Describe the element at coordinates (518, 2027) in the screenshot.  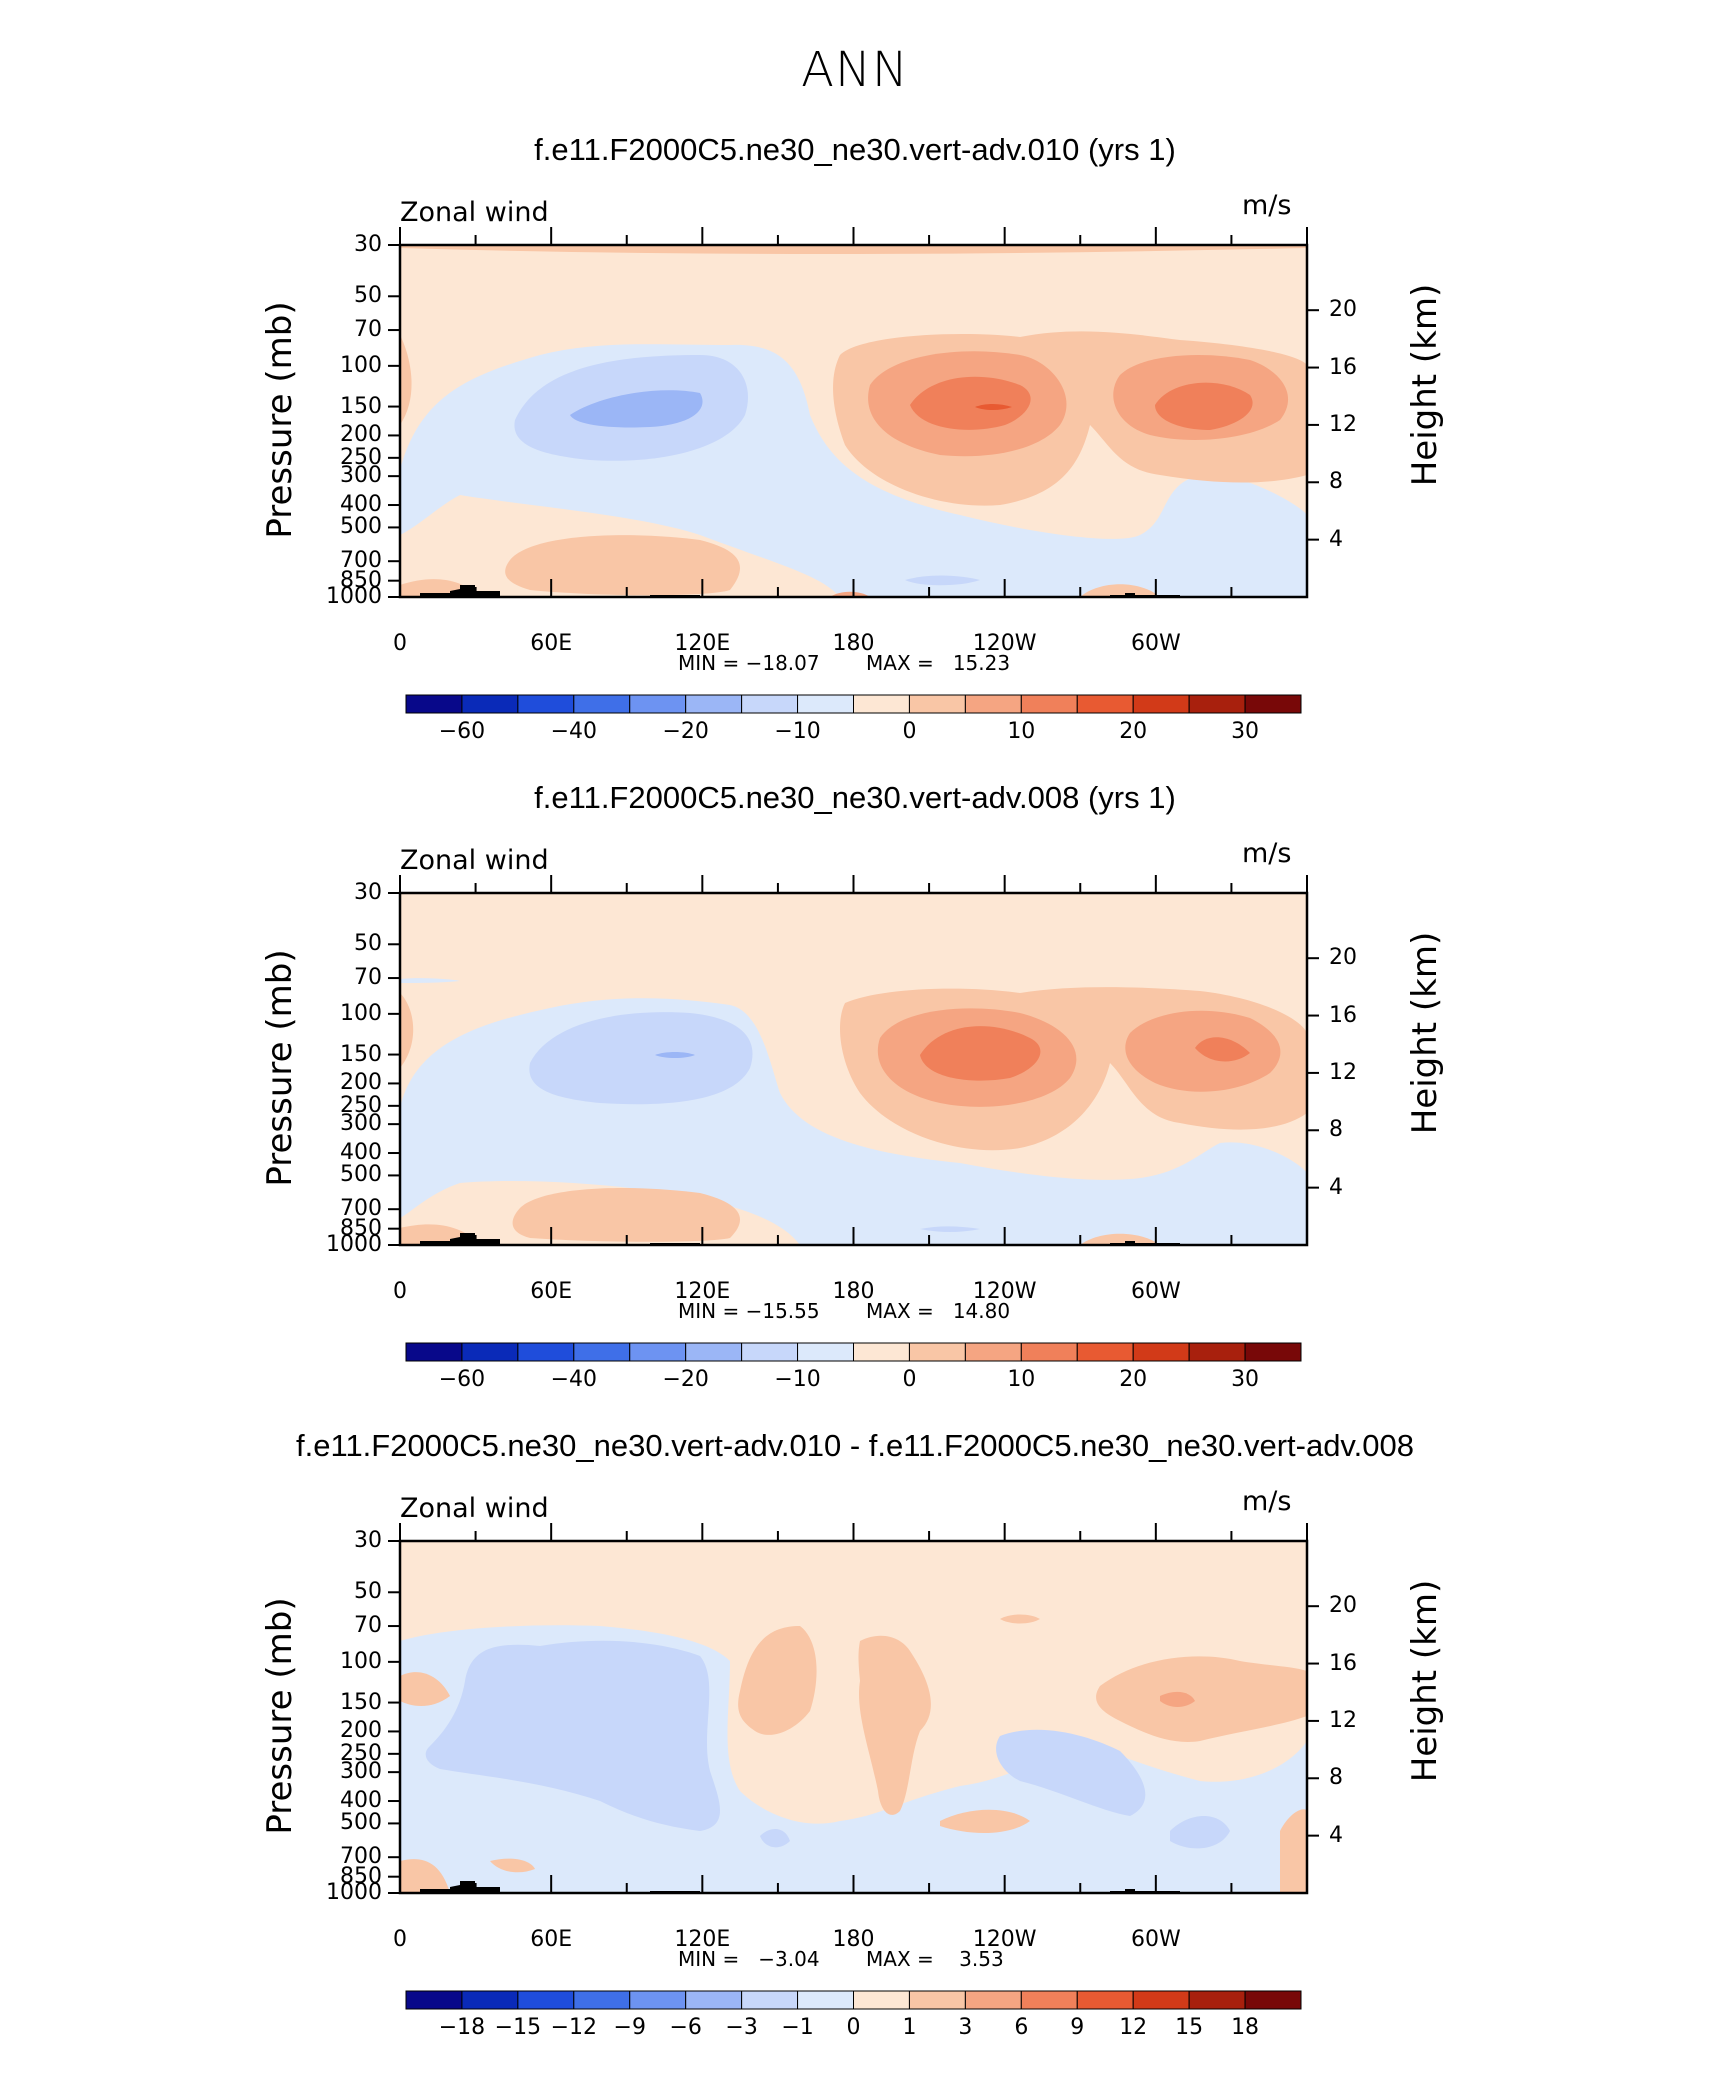
I see `colorbar-label: −15` at that location.